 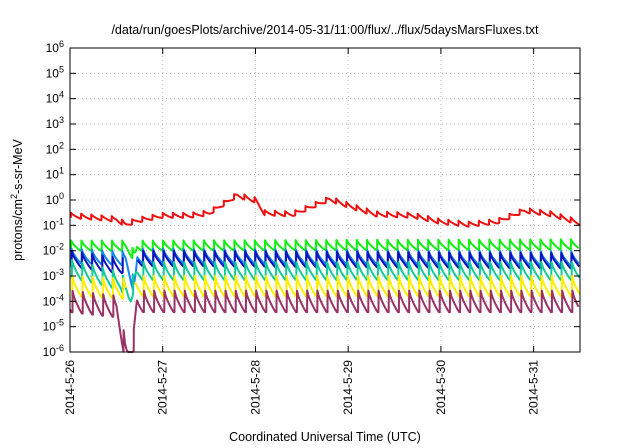 I want to click on y-tick-label: 10⁻⁵, so click(x=53, y=326).